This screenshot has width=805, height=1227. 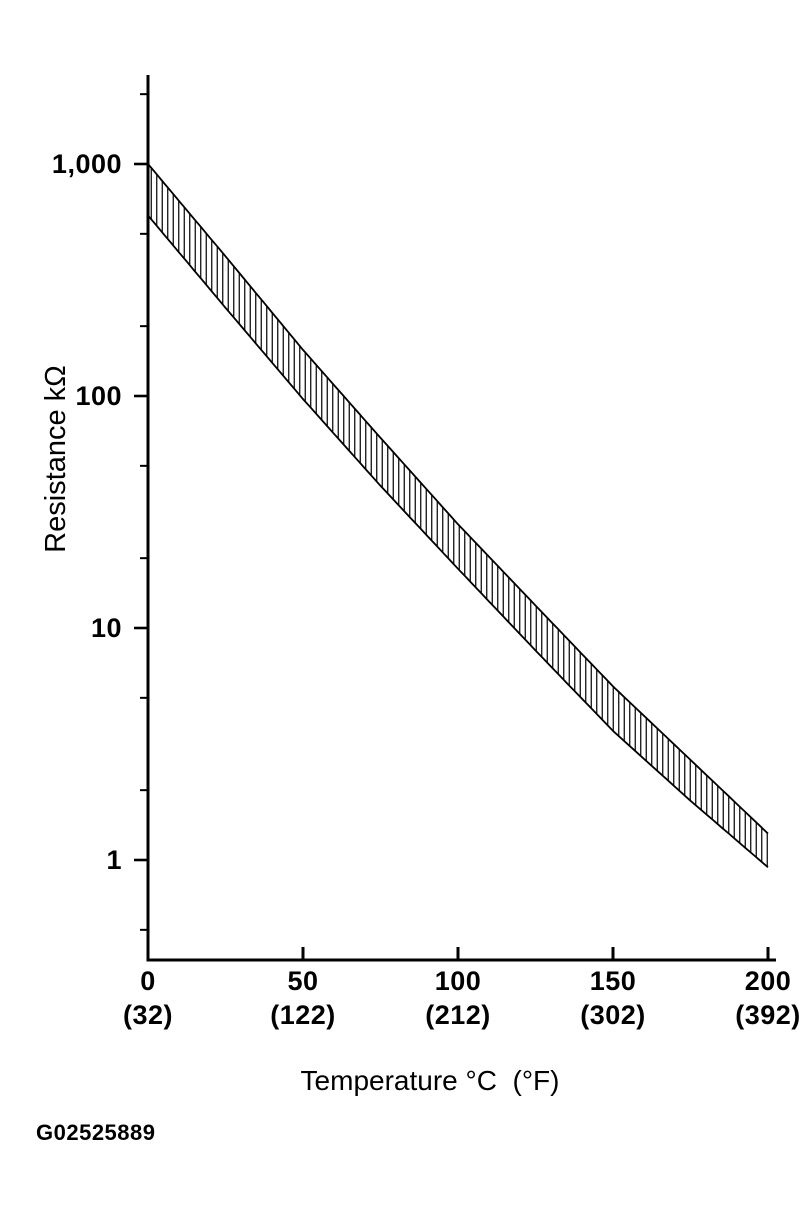 I want to click on x-axis-title: Temperature °C (°F), so click(x=430, y=1080).